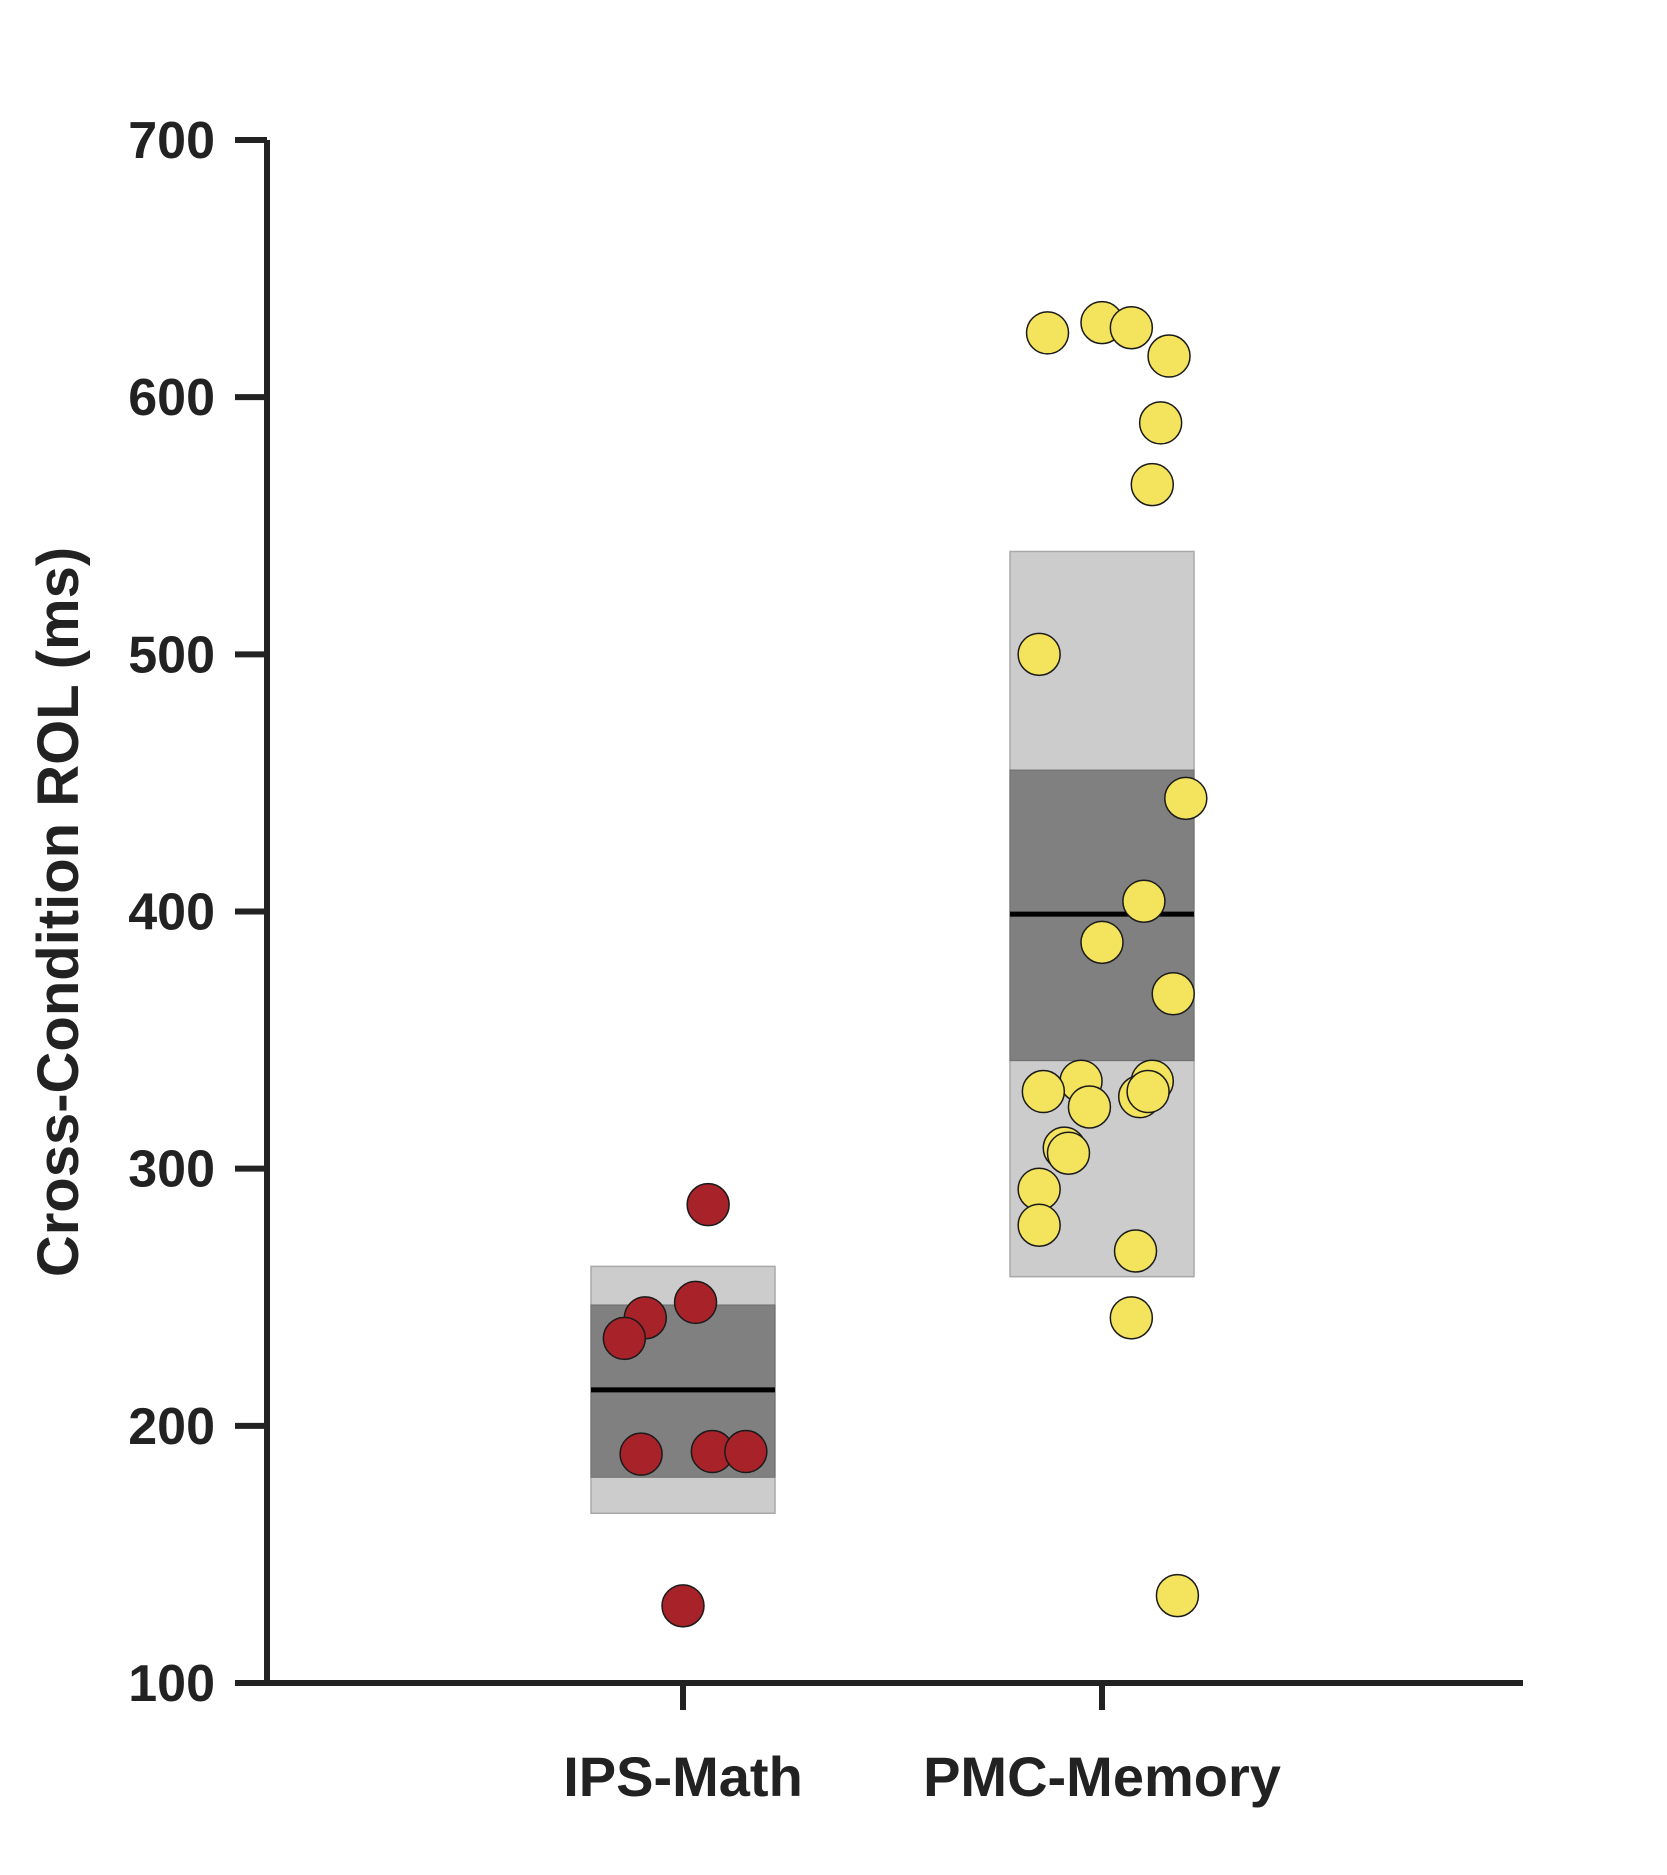 This screenshot has width=1667, height=1875. What do you see at coordinates (171, 1427) in the screenshot?
I see `y-tick-label: 200` at bounding box center [171, 1427].